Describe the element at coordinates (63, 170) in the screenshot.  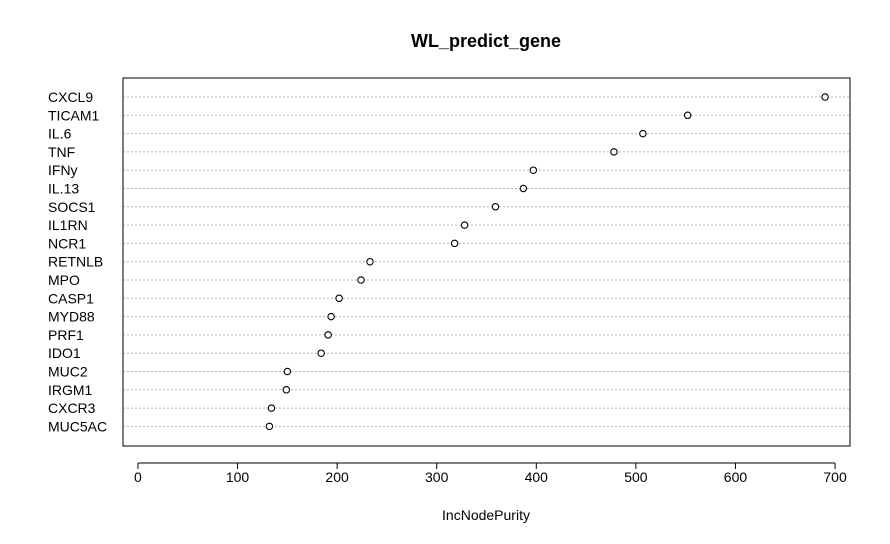
I see `category-label: IFNy` at that location.